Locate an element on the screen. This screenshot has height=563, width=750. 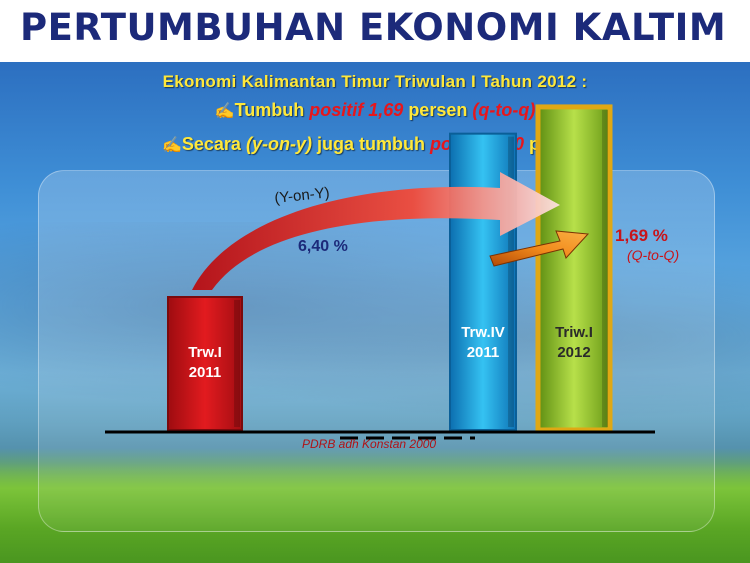
bar-label-0-0: Trw.I is located at coordinates (205, 352).